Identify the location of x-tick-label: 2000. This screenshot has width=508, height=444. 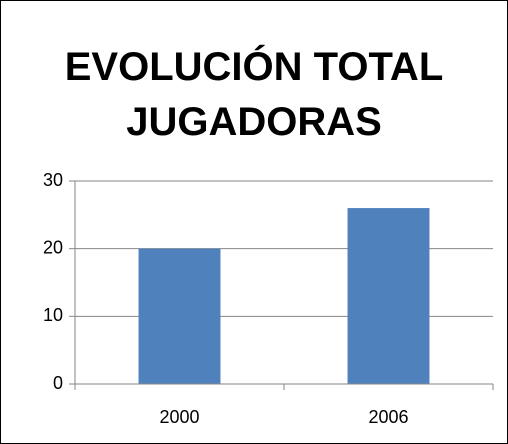
(179, 417).